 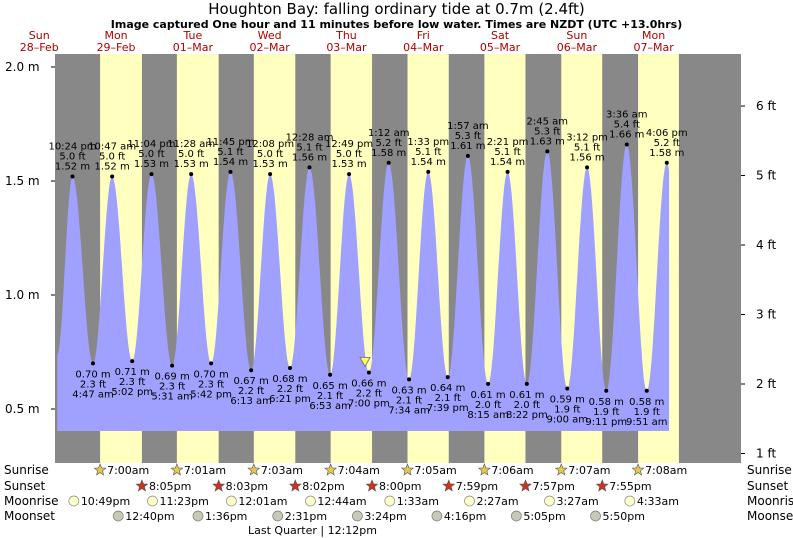 I want to click on high-tide-metres: 1.61 m, so click(x=467, y=146).